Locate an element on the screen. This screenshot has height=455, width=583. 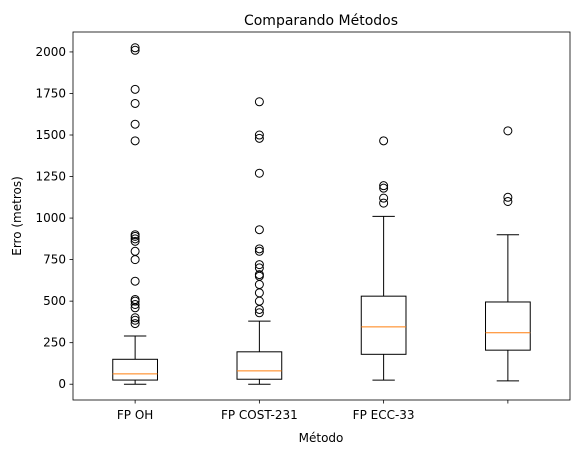
y-tick-label: 1250 is located at coordinates (50, 177).